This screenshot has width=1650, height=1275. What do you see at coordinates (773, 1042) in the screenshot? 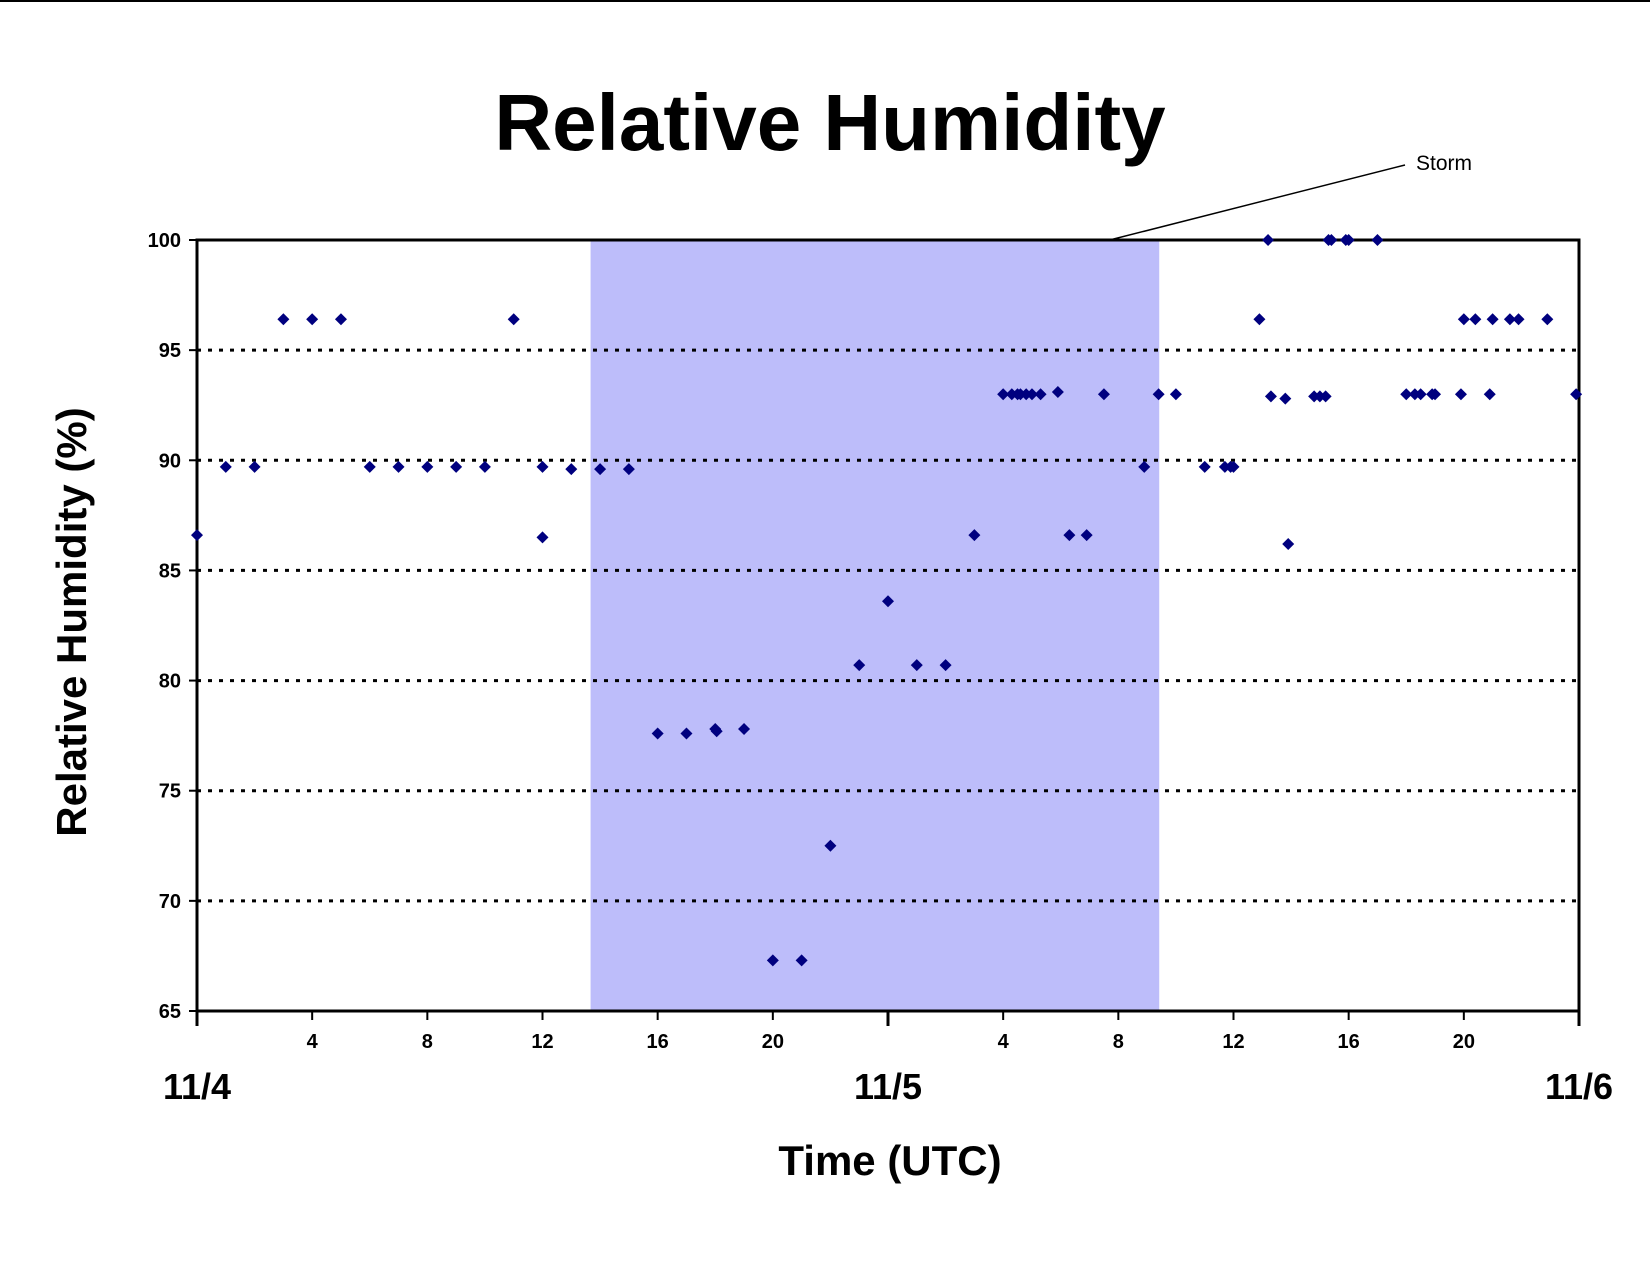
I see `x-tick-label-20: 20` at bounding box center [773, 1042].